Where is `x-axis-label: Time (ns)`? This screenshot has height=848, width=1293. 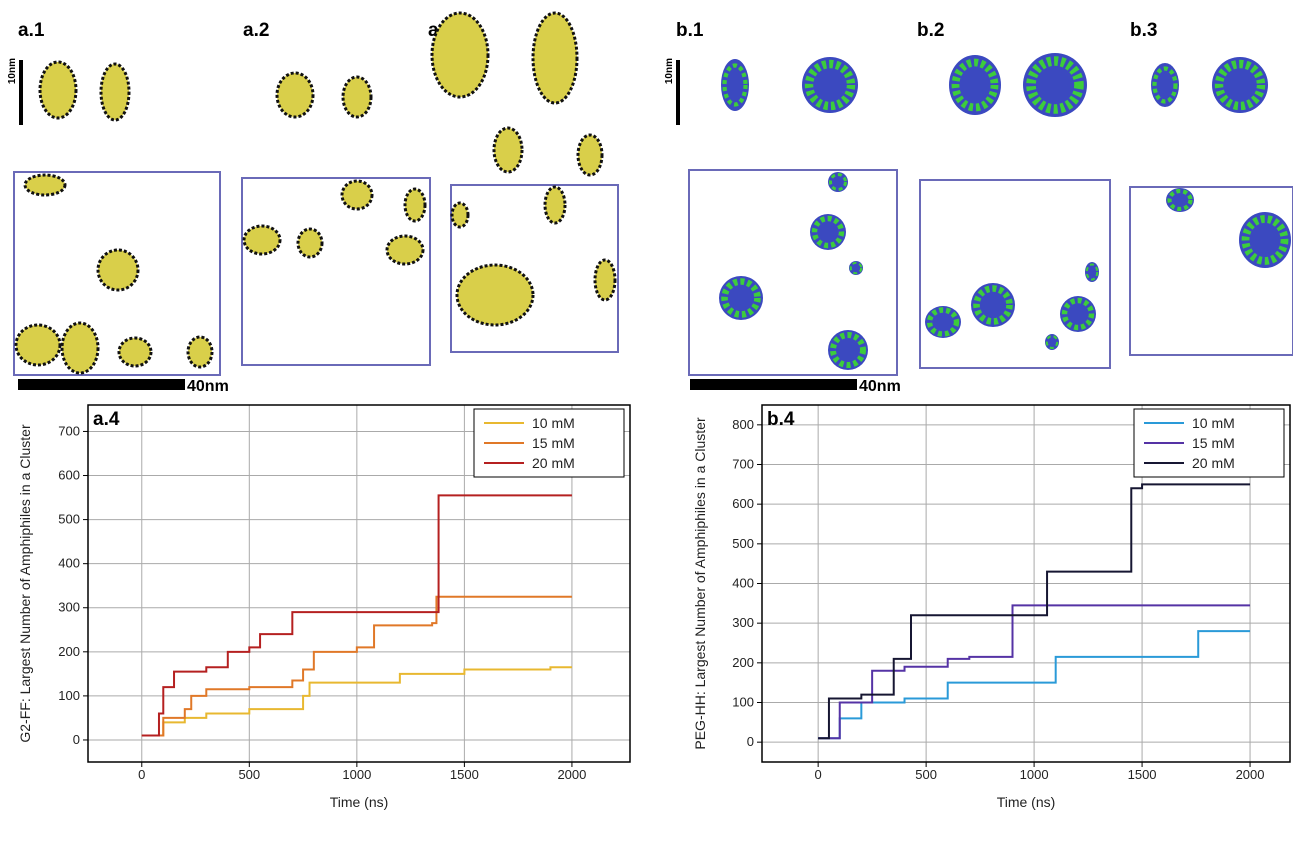 x-axis-label: Time (ns) is located at coordinates (359, 802).